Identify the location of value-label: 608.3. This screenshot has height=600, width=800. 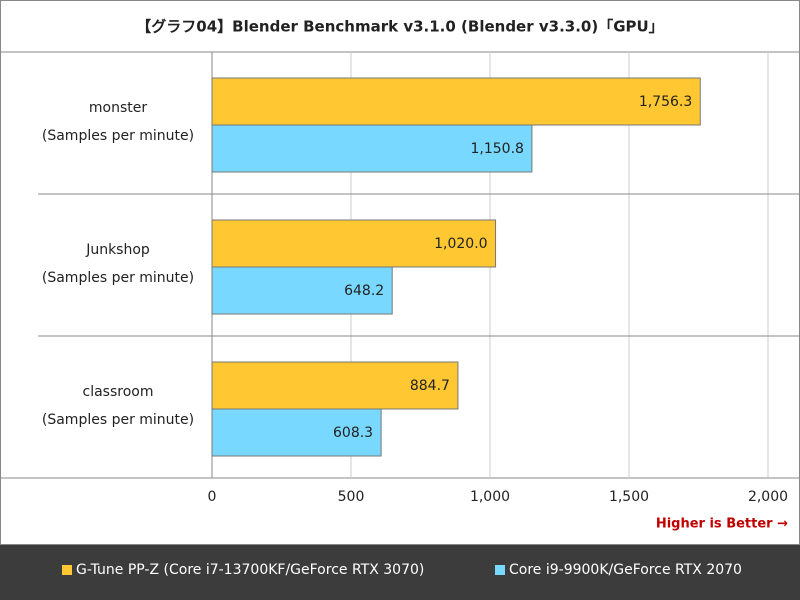
(353, 433).